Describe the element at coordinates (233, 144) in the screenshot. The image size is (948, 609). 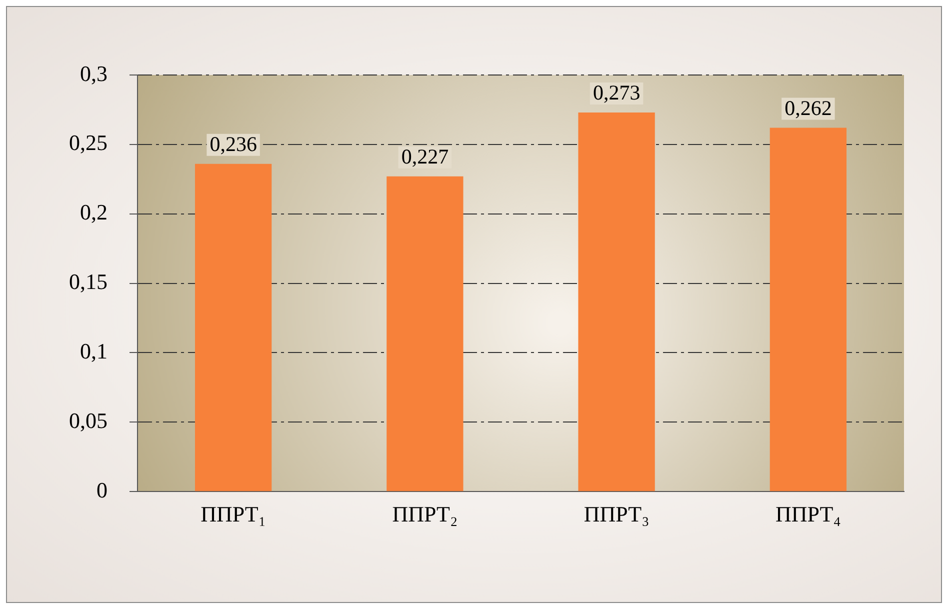
I see `data-label: 0,236` at that location.